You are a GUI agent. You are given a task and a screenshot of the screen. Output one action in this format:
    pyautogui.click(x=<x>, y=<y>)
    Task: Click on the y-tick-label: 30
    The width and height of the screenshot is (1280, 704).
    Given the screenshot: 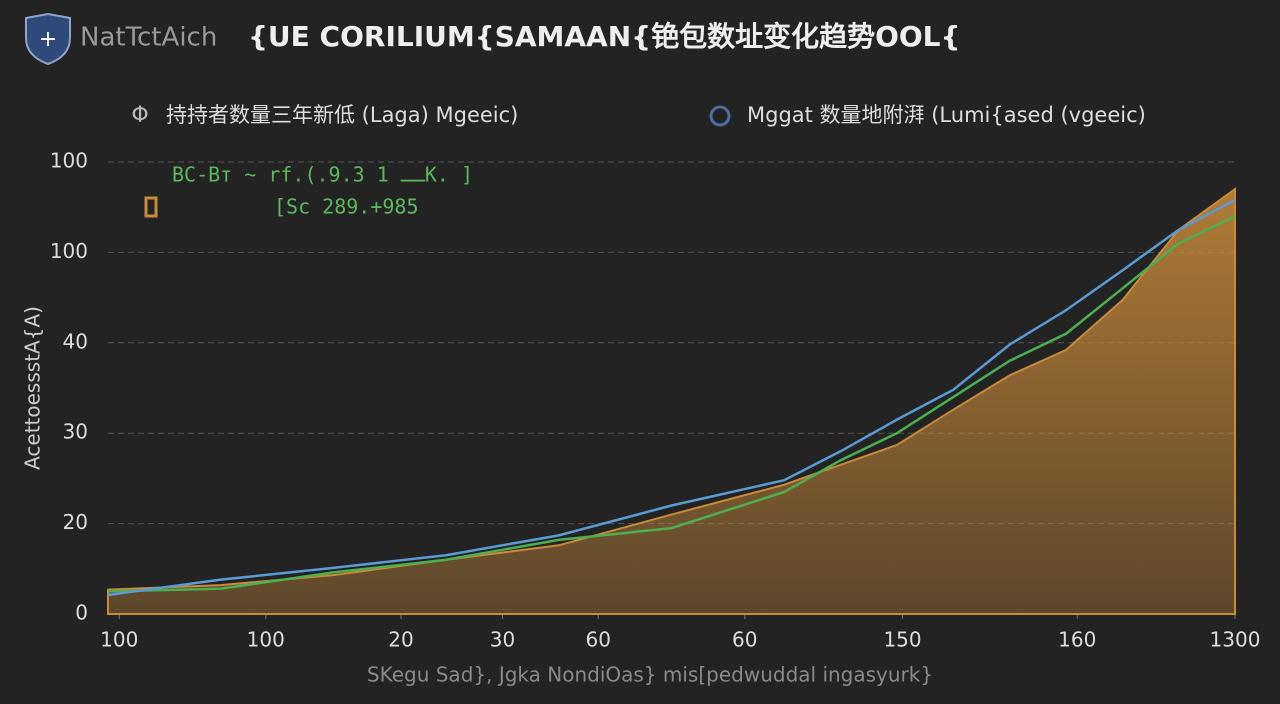 What is the action you would take?
    pyautogui.click(x=75, y=432)
    